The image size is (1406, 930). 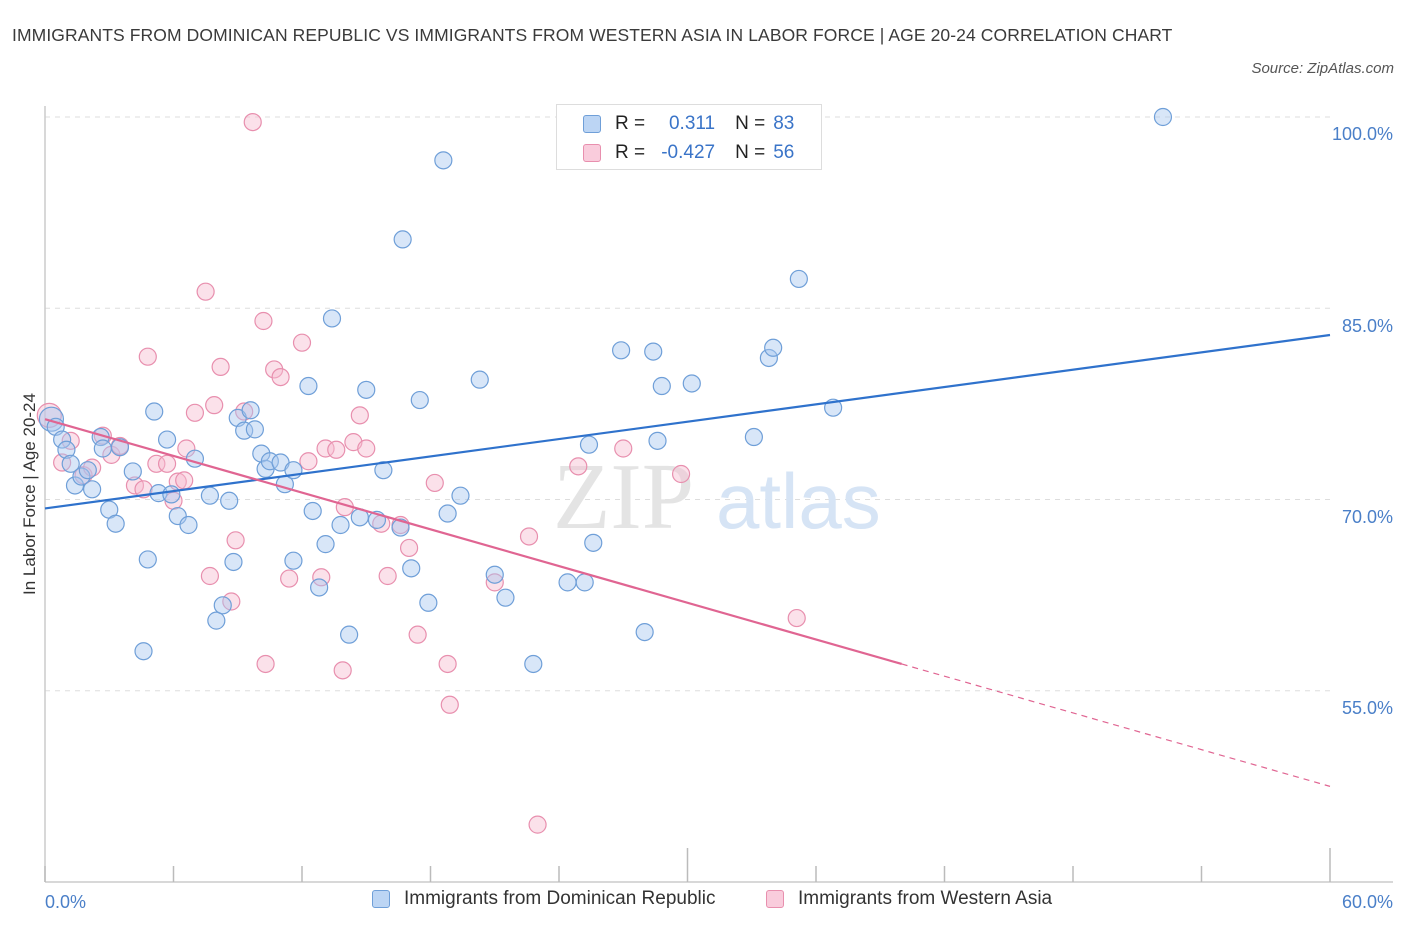 What do you see at coordinates (1367, 708) in the screenshot?
I see `y-tick-label-55: 55.0%` at bounding box center [1367, 708].